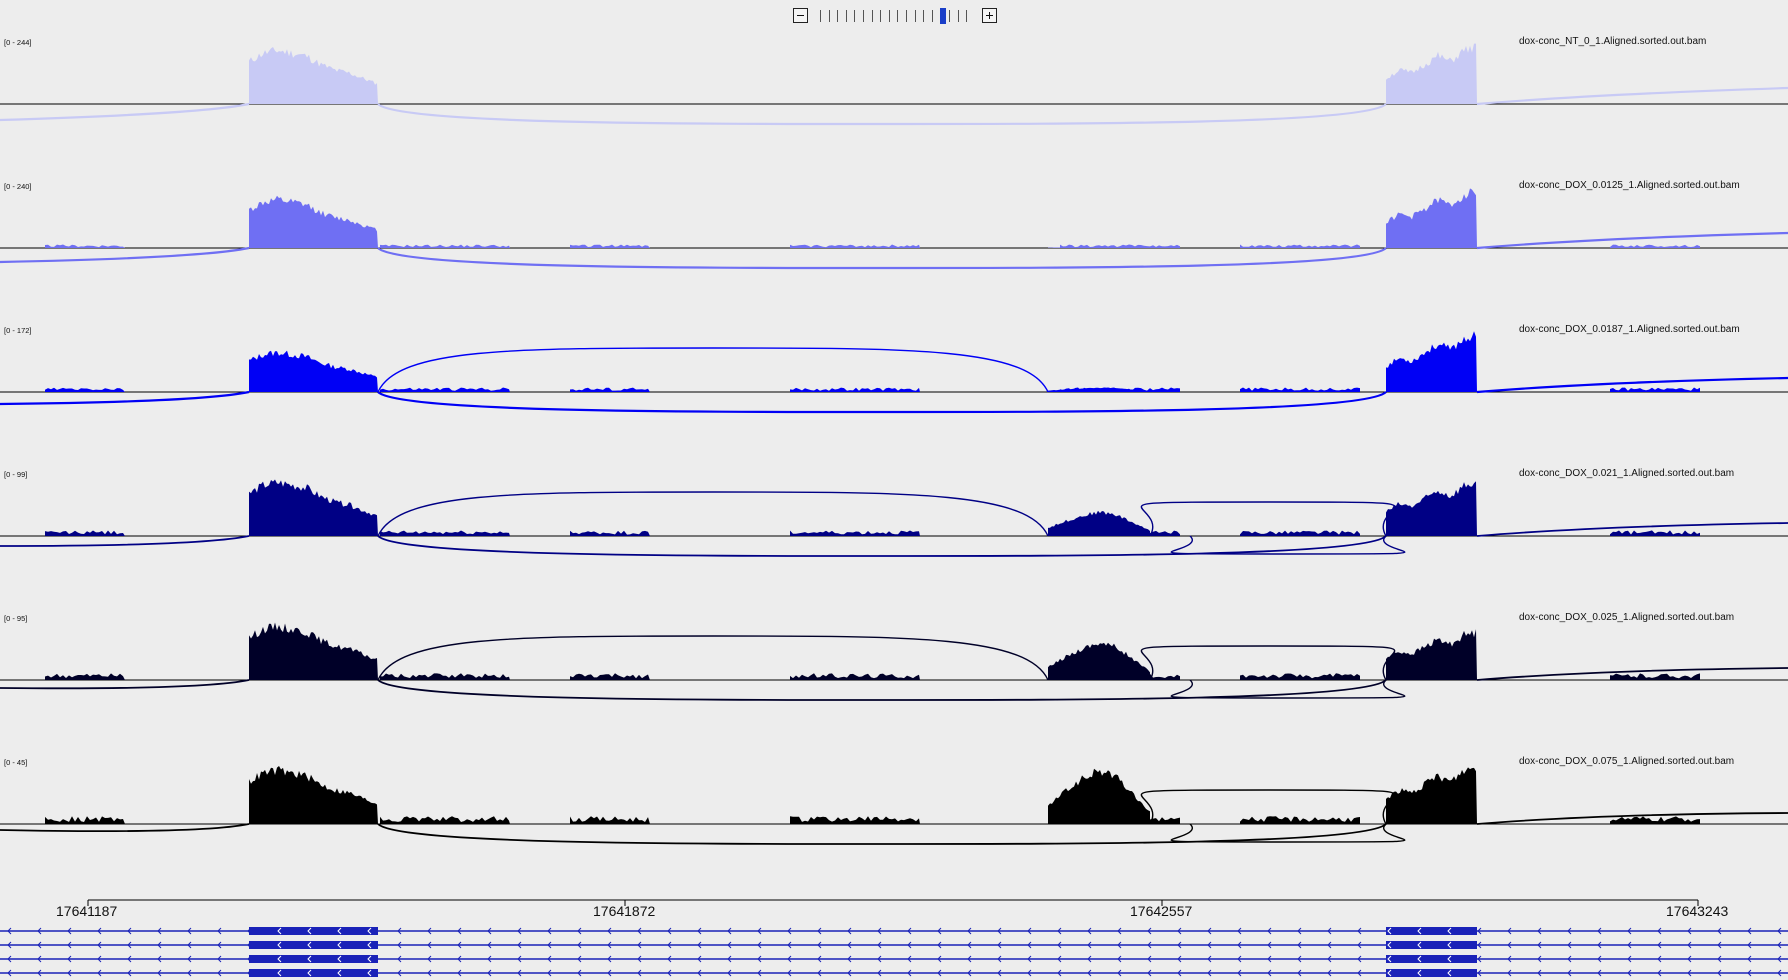 This screenshot has height=980, width=1788. What do you see at coordinates (1613, 41) in the screenshot?
I see `track-name: dox-conc_NT_0_1.Aligned.sorted.out.bam` at bounding box center [1613, 41].